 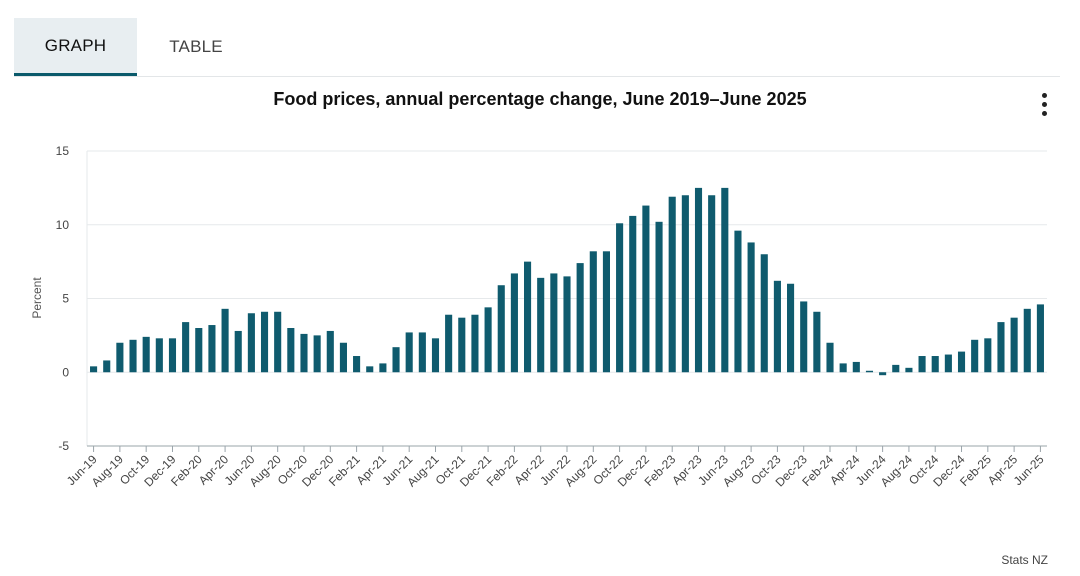 I want to click on tabs-divider, so click(x=537, y=76).